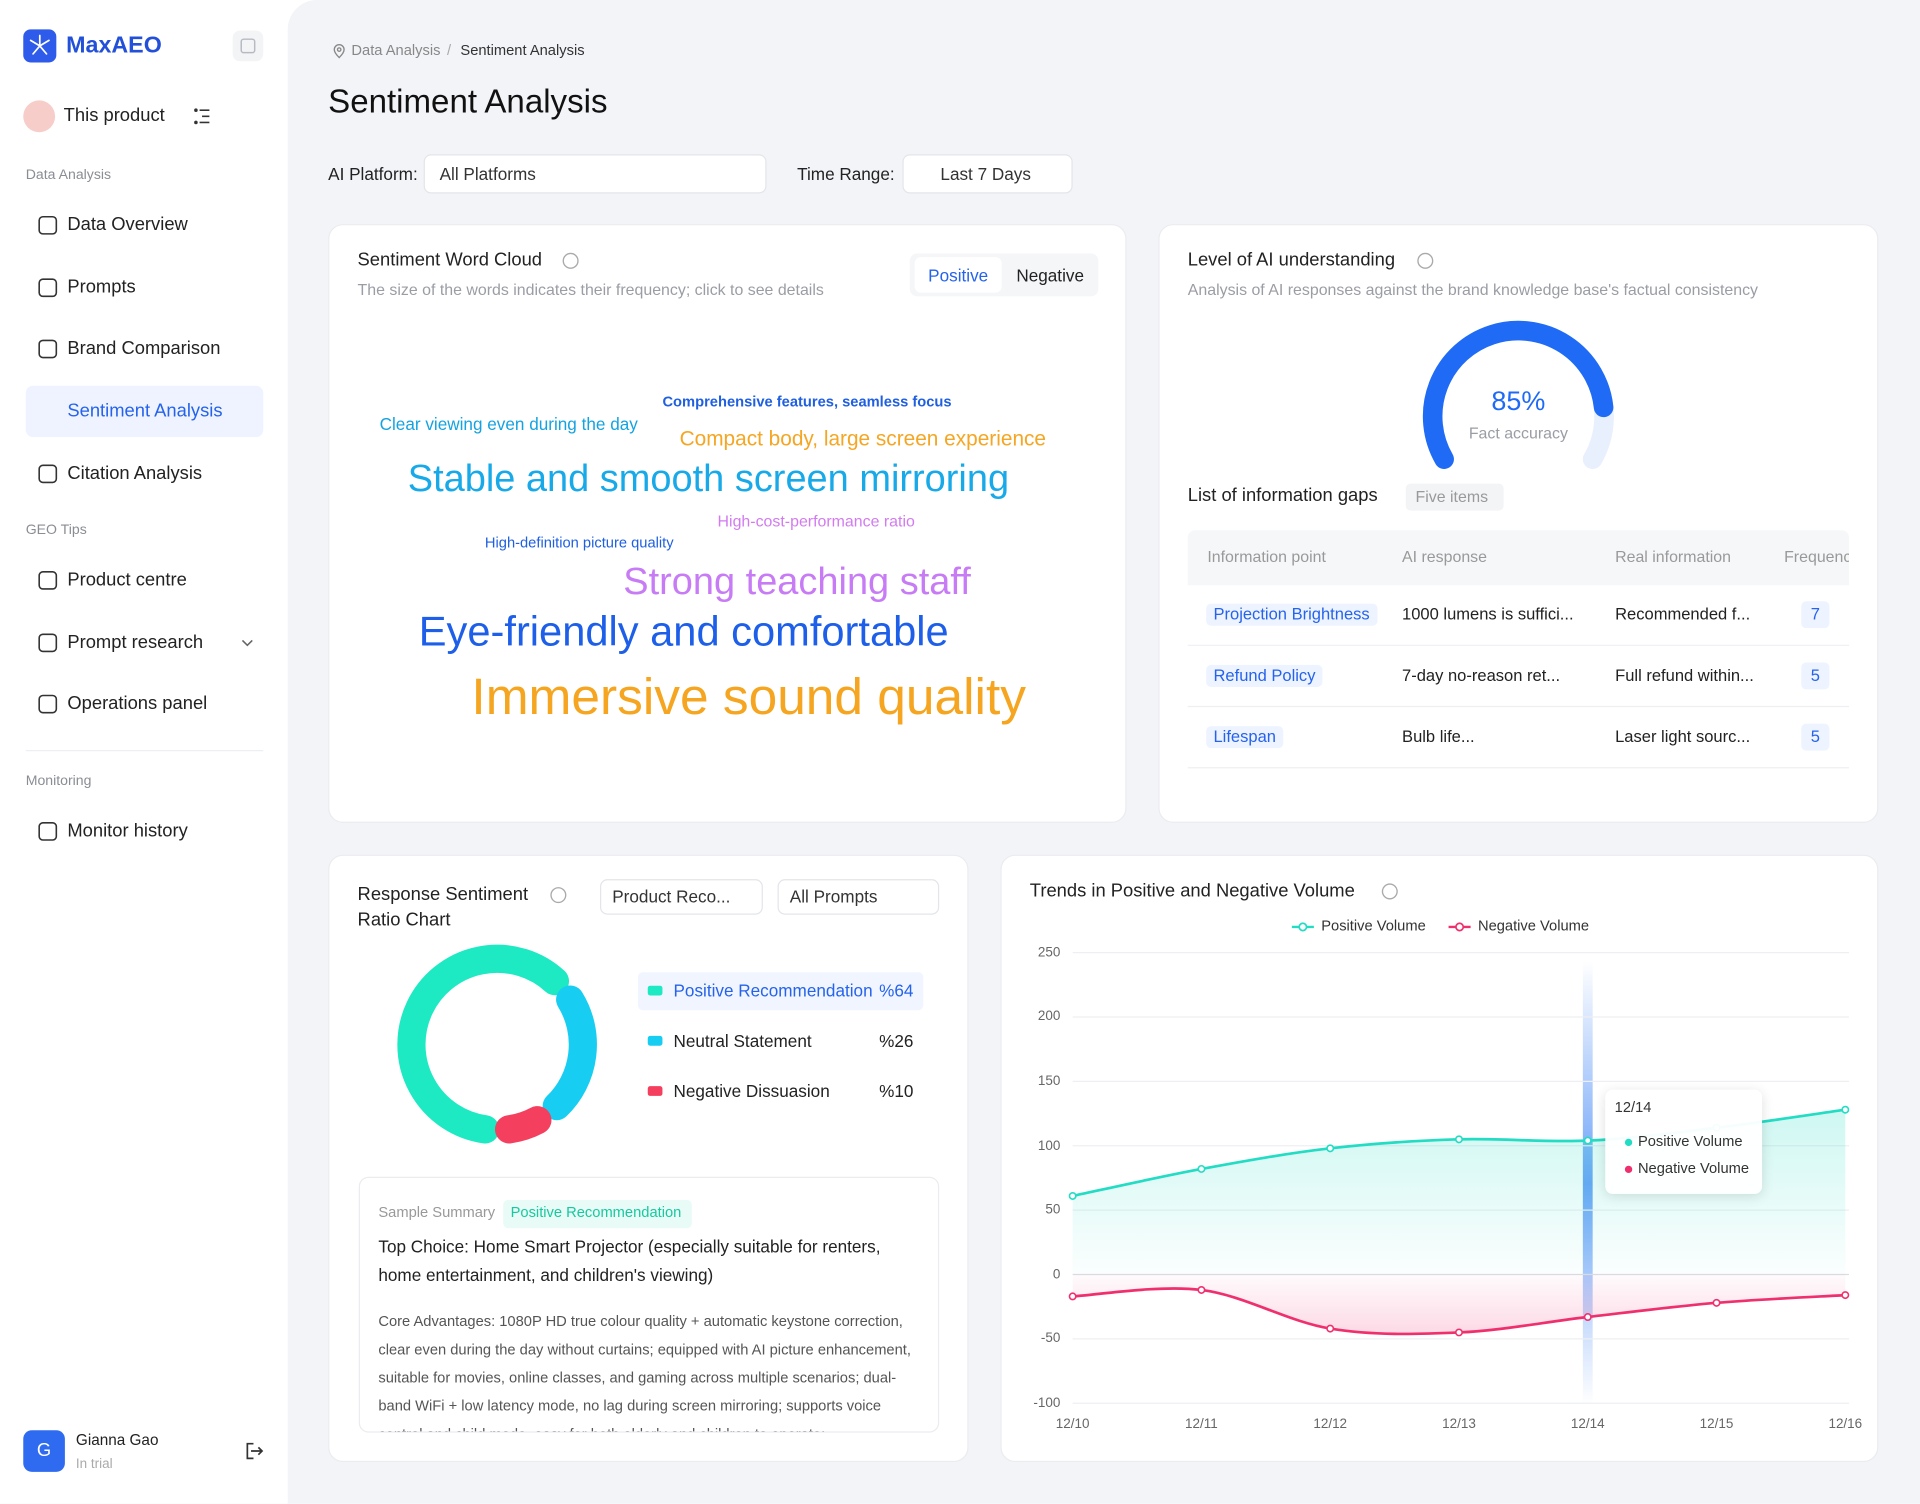 The height and width of the screenshot is (1504, 1920). What do you see at coordinates (1049, 1145) in the screenshot?
I see `y-tick-label: 100` at bounding box center [1049, 1145].